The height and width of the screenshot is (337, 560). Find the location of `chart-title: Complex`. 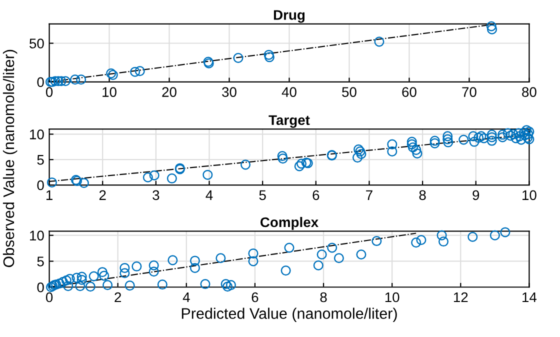

chart-title: Complex is located at coordinates (289, 223).